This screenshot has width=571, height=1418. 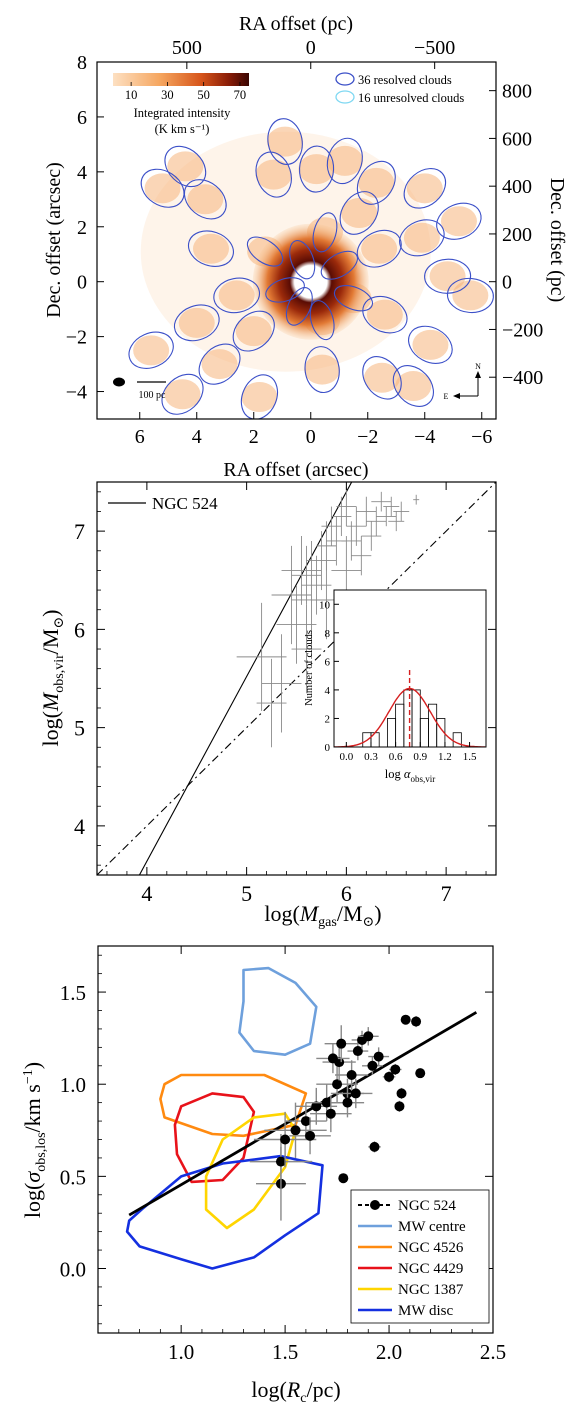 What do you see at coordinates (478, 374) in the screenshot?
I see `compass-north-head` at bounding box center [478, 374].